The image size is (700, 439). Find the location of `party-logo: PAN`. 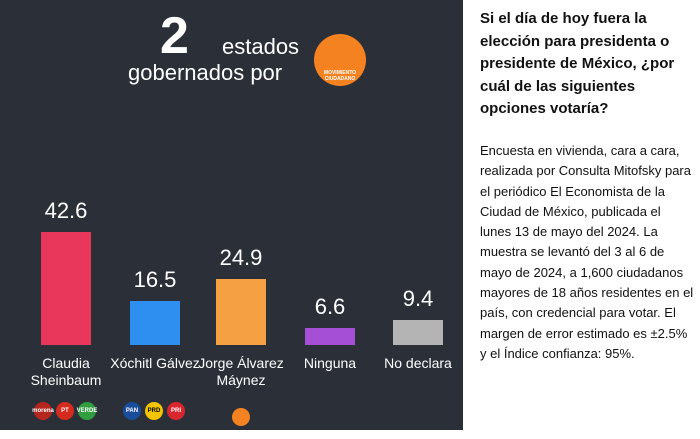

party-logo: PAN is located at coordinates (132, 411).